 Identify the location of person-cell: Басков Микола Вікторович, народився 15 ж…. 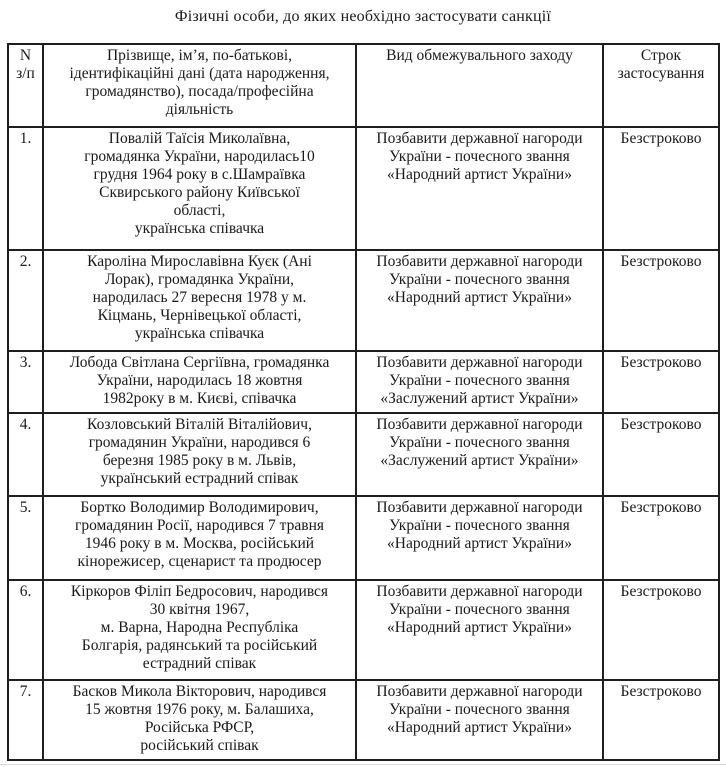
(199, 720).